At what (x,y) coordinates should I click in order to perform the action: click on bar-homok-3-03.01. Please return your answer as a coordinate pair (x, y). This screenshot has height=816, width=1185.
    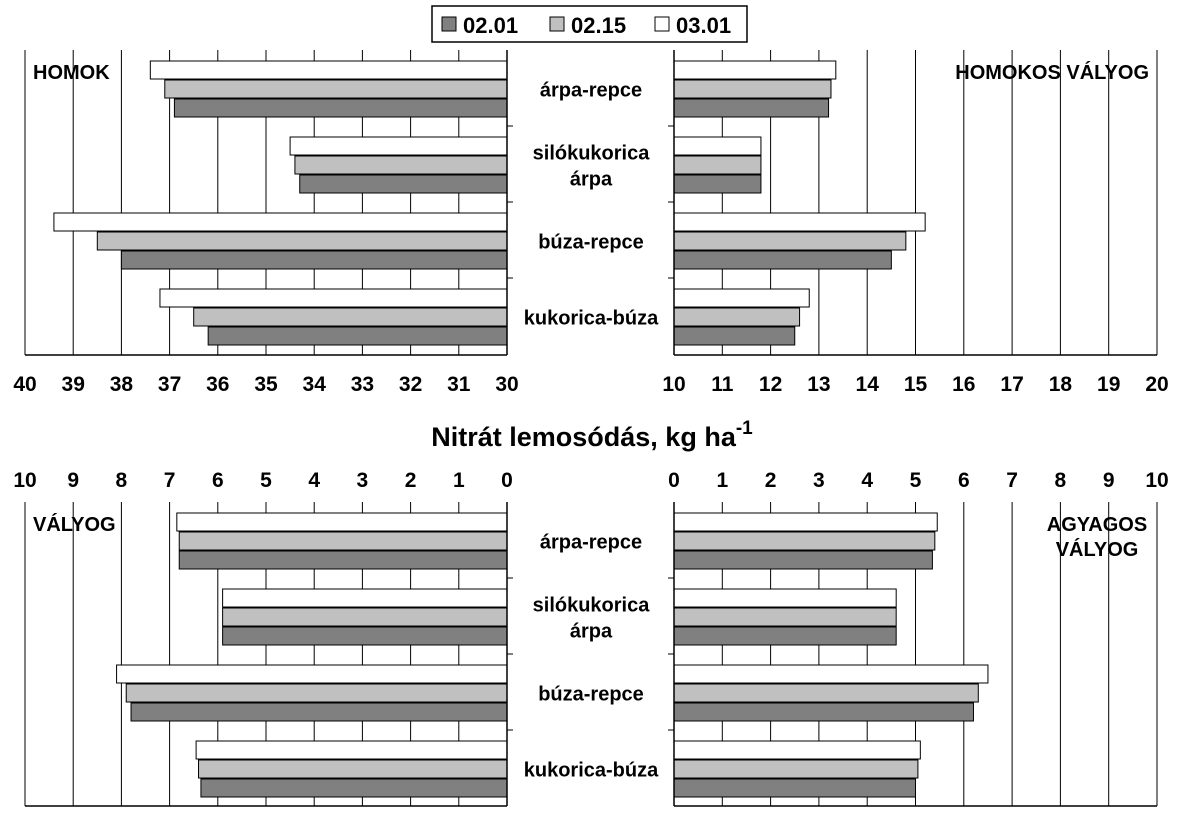
    Looking at the image, I should click on (333, 298).